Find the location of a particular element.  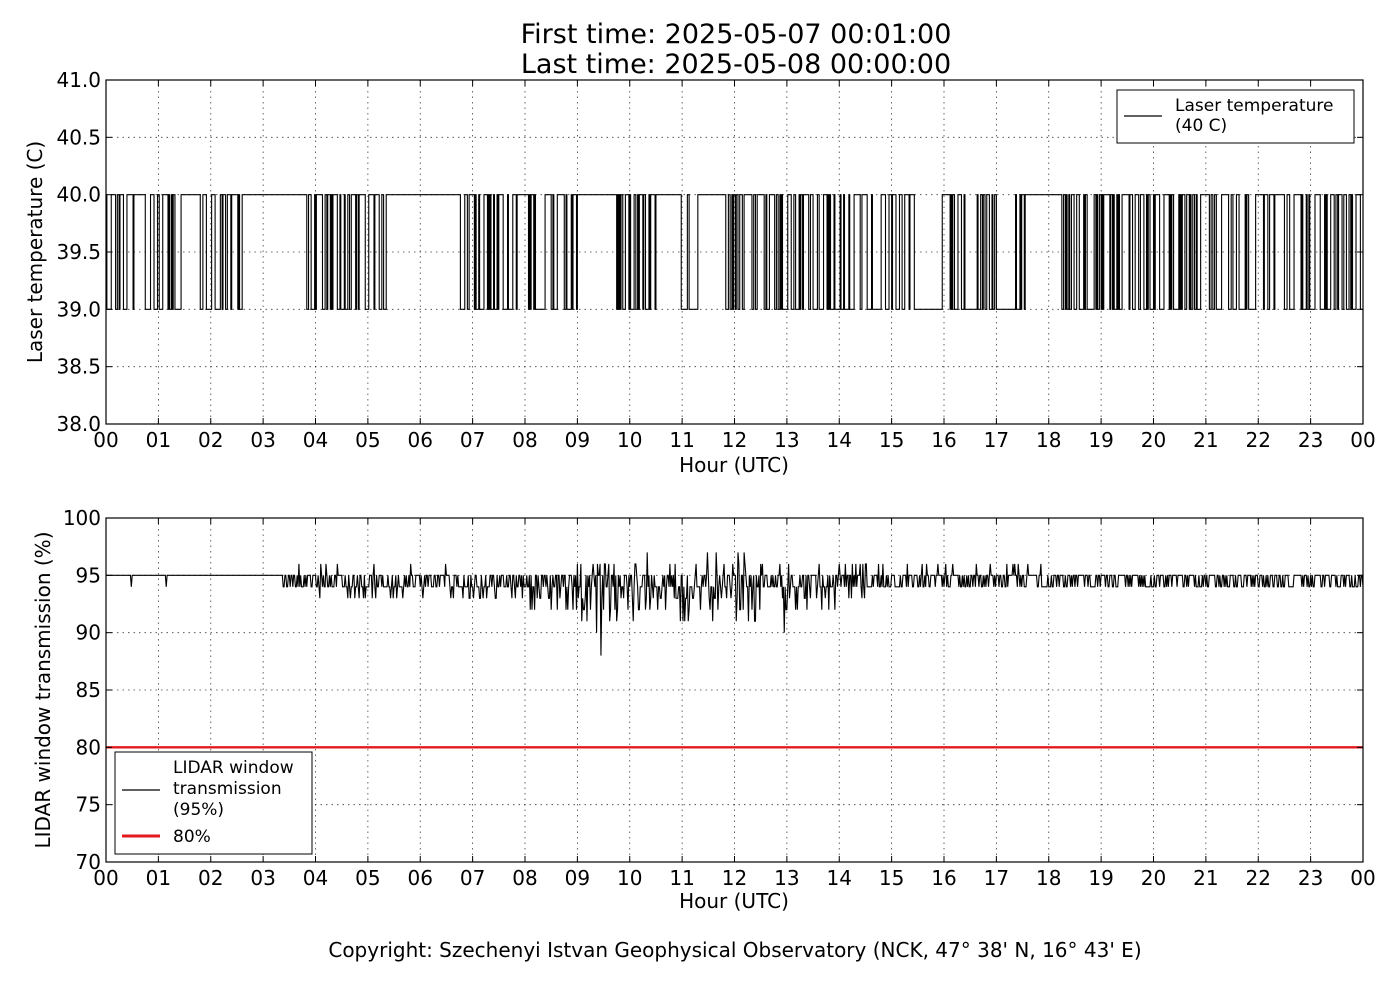

bottom-y-tick-label: 75 is located at coordinates (88, 805).